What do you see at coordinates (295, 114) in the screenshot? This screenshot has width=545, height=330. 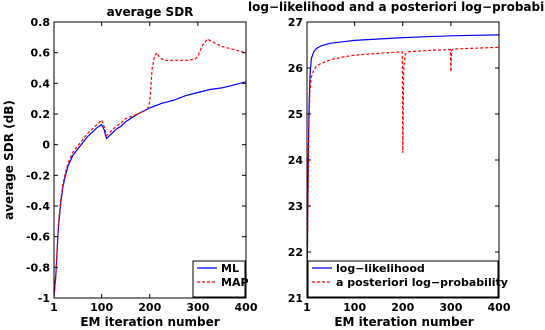 I see `y-tick-label: 25` at bounding box center [295, 114].